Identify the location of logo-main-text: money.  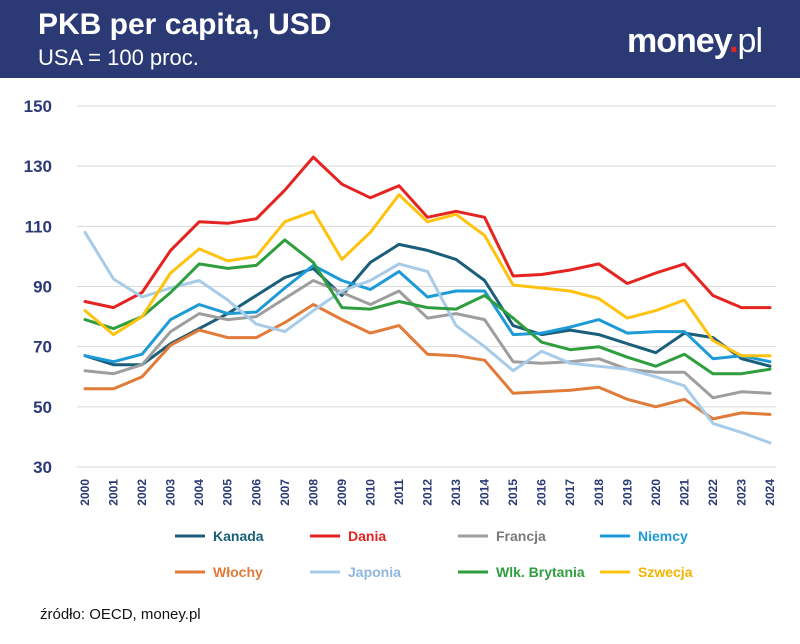
(678, 41).